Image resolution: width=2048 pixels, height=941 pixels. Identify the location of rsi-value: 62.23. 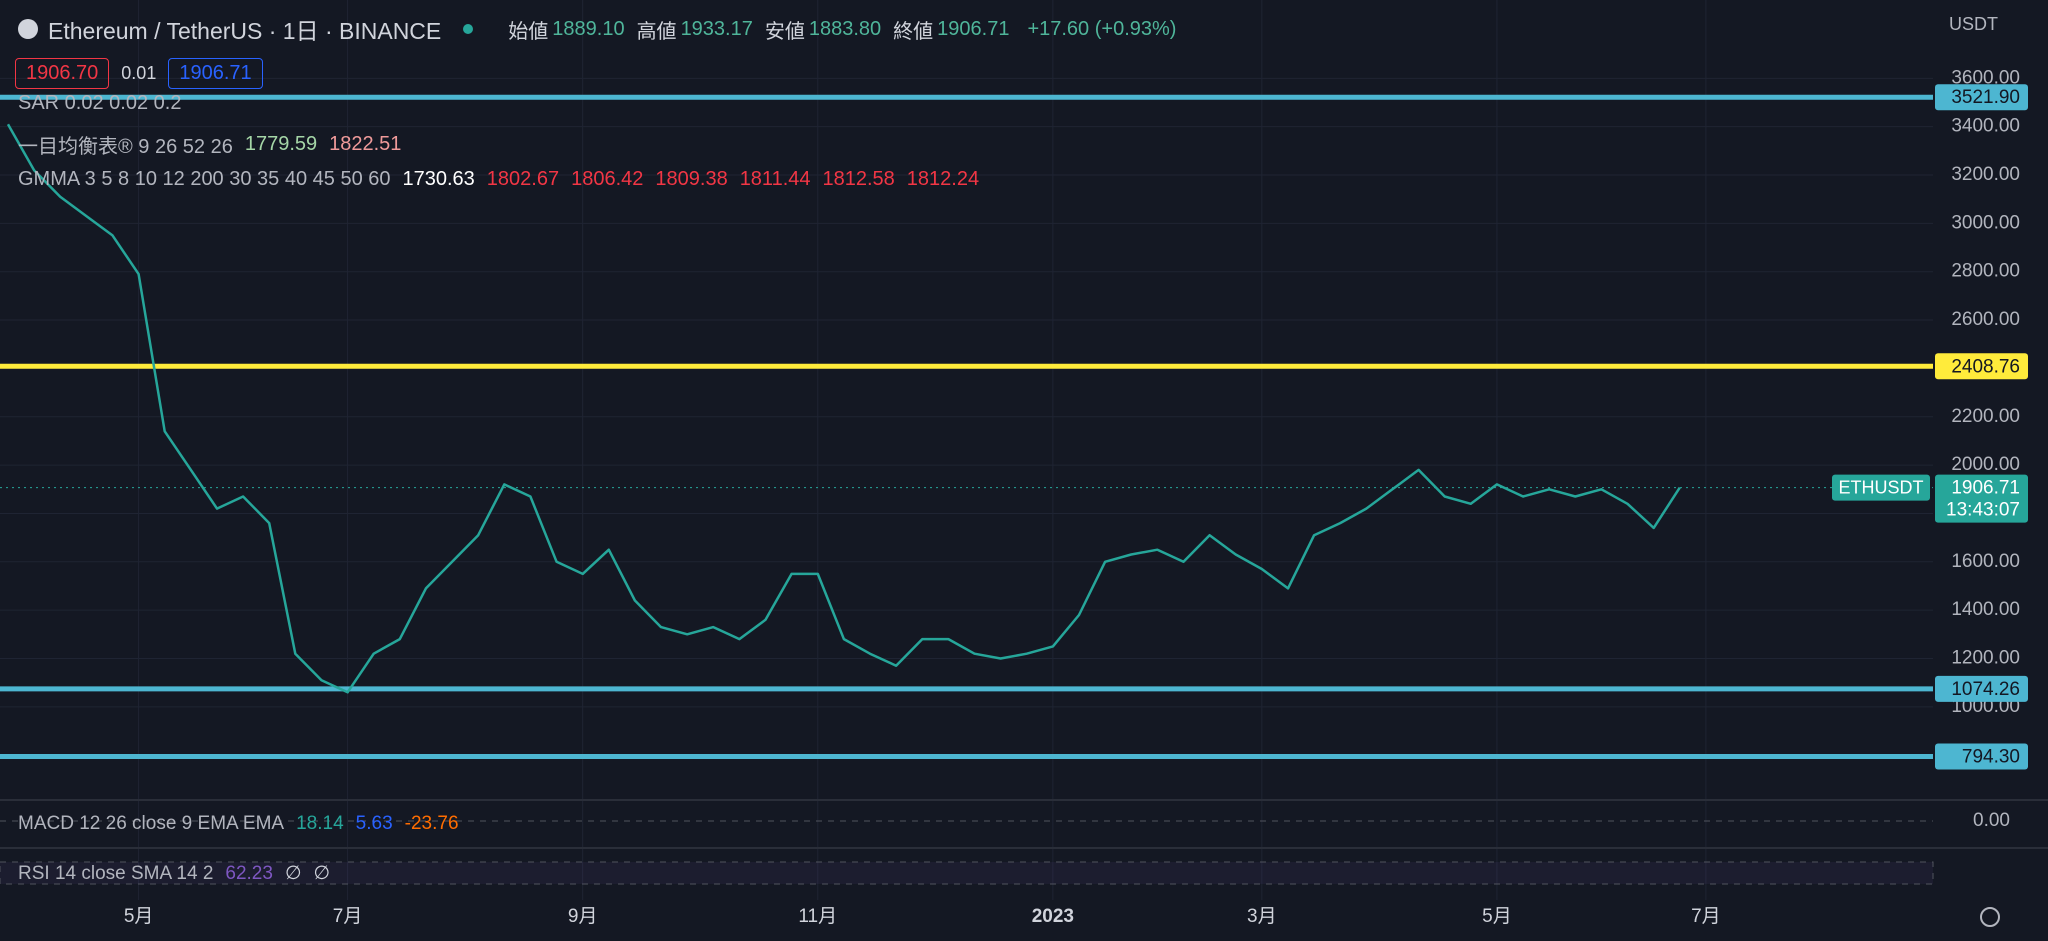
(249, 873).